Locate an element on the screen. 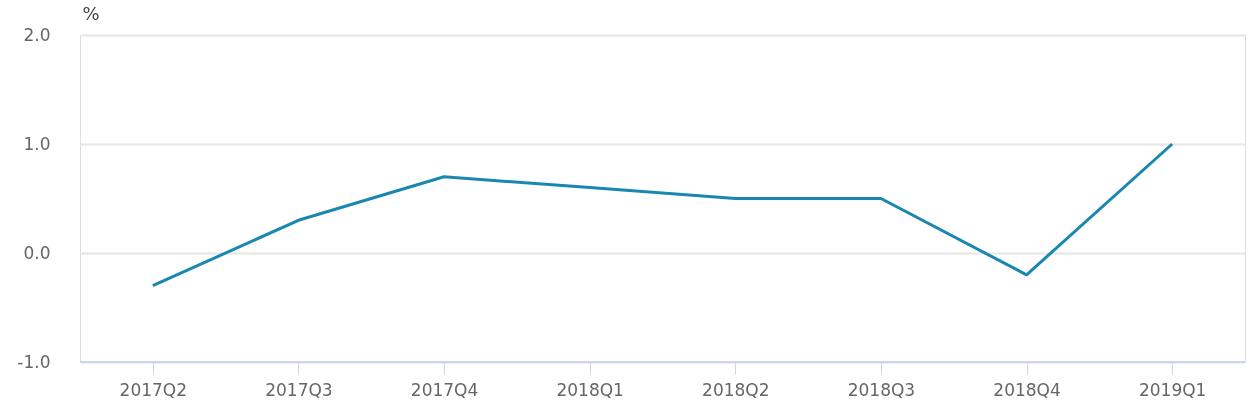 The image size is (1248, 412). y-axis-title: % is located at coordinates (91, 13).